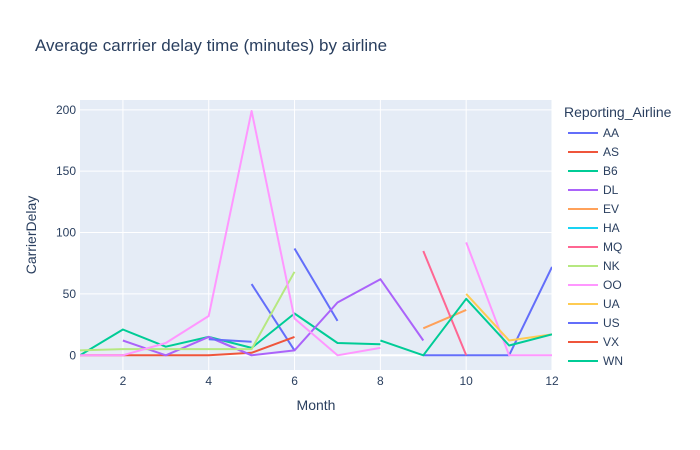 Image resolution: width=700 pixels, height=450 pixels. What do you see at coordinates (230, 334) in the screenshot?
I see `series-line-b6` at bounding box center [230, 334].